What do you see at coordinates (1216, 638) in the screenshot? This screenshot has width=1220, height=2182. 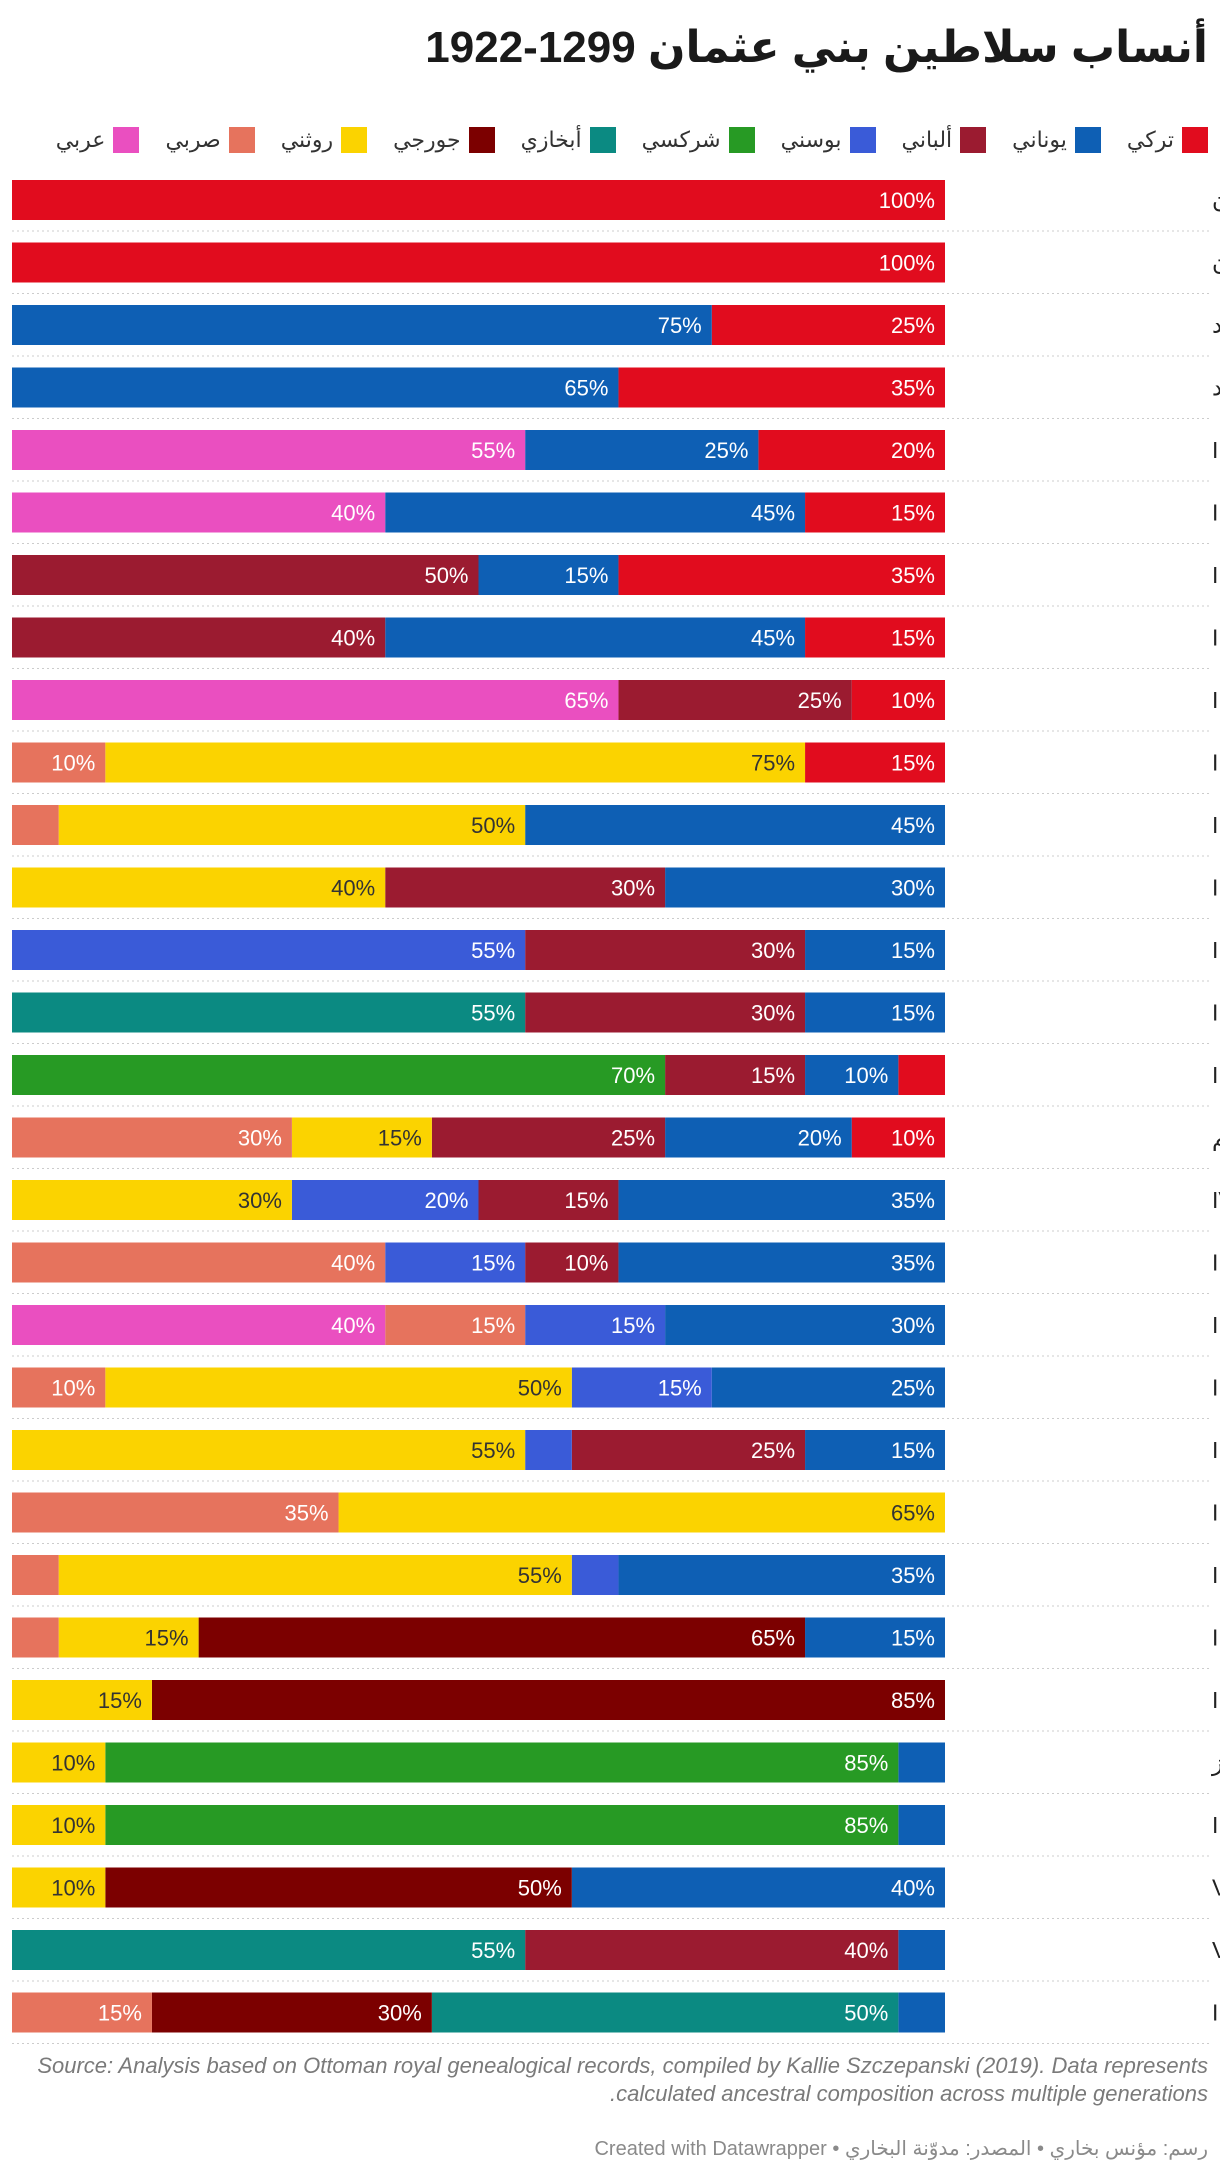 I see `row-label: سليم I` at bounding box center [1216, 638].